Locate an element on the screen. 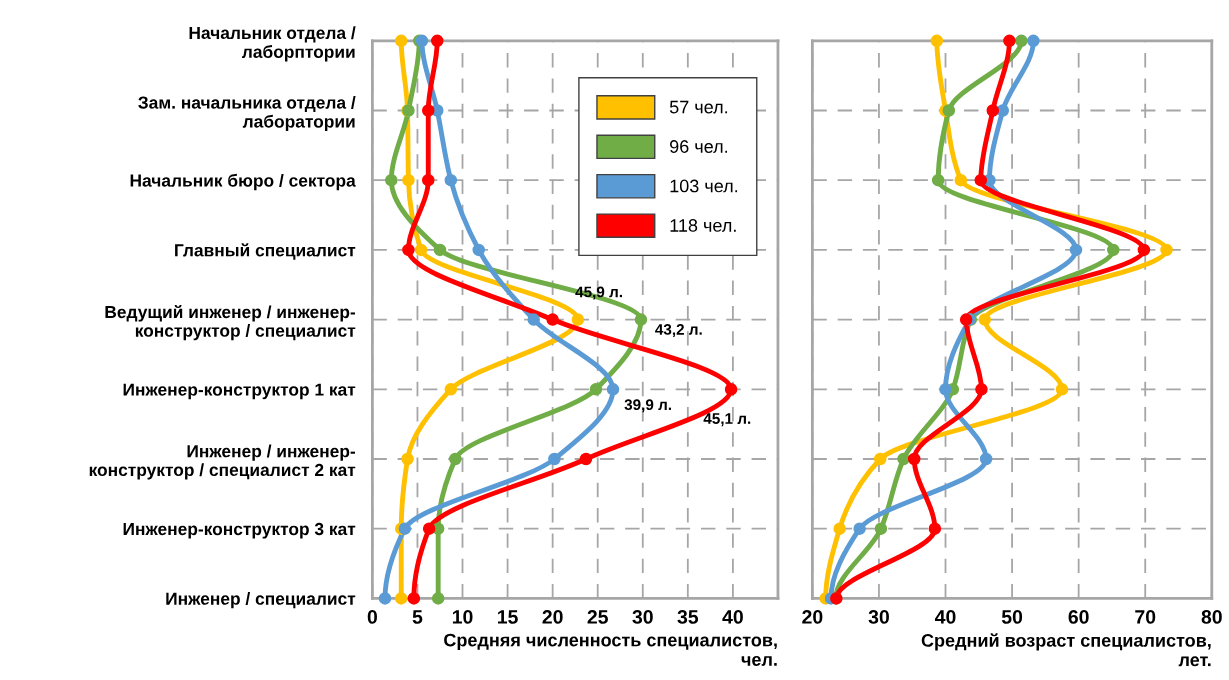 The height and width of the screenshot is (680, 1229). legend-label: 118 чел. is located at coordinates (703, 225).